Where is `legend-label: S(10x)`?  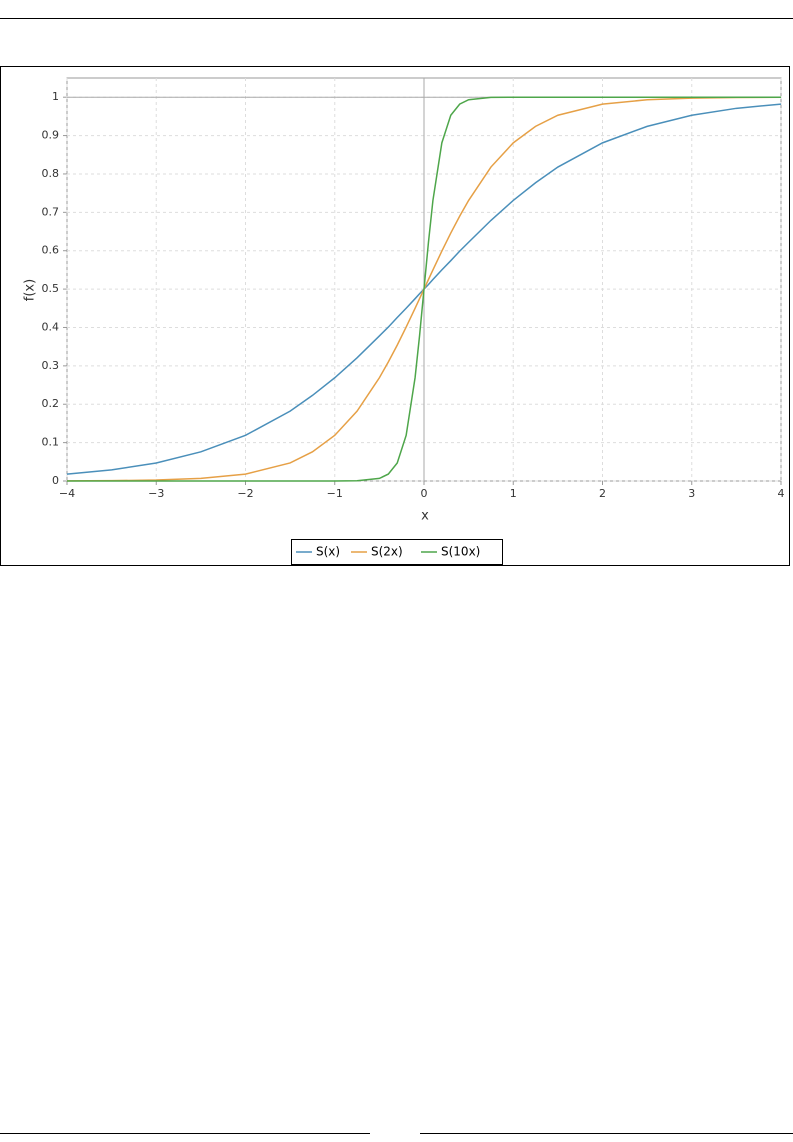 legend-label: S(10x) is located at coordinates (460, 552).